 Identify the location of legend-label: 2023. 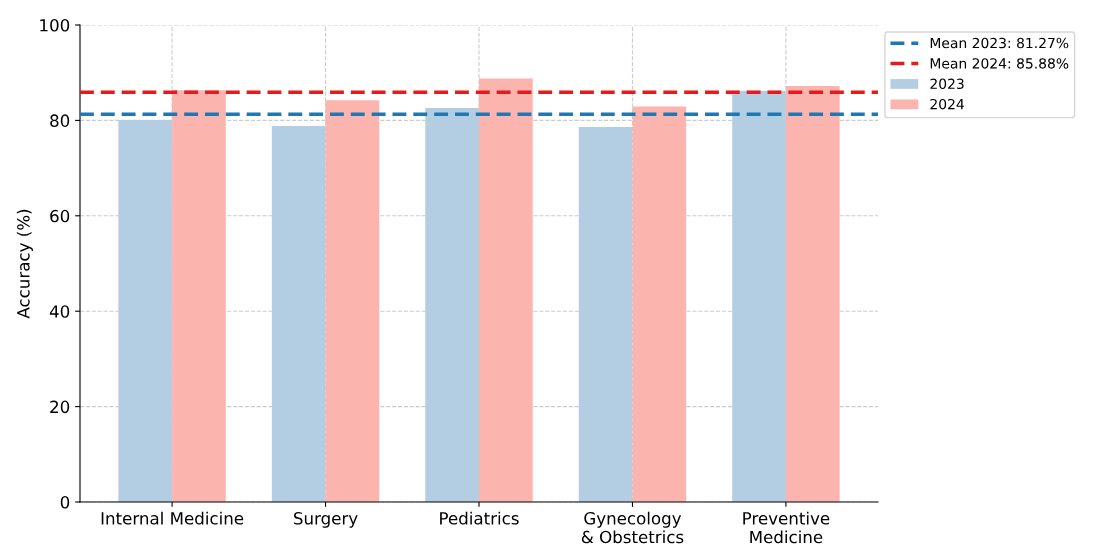
(947, 84).